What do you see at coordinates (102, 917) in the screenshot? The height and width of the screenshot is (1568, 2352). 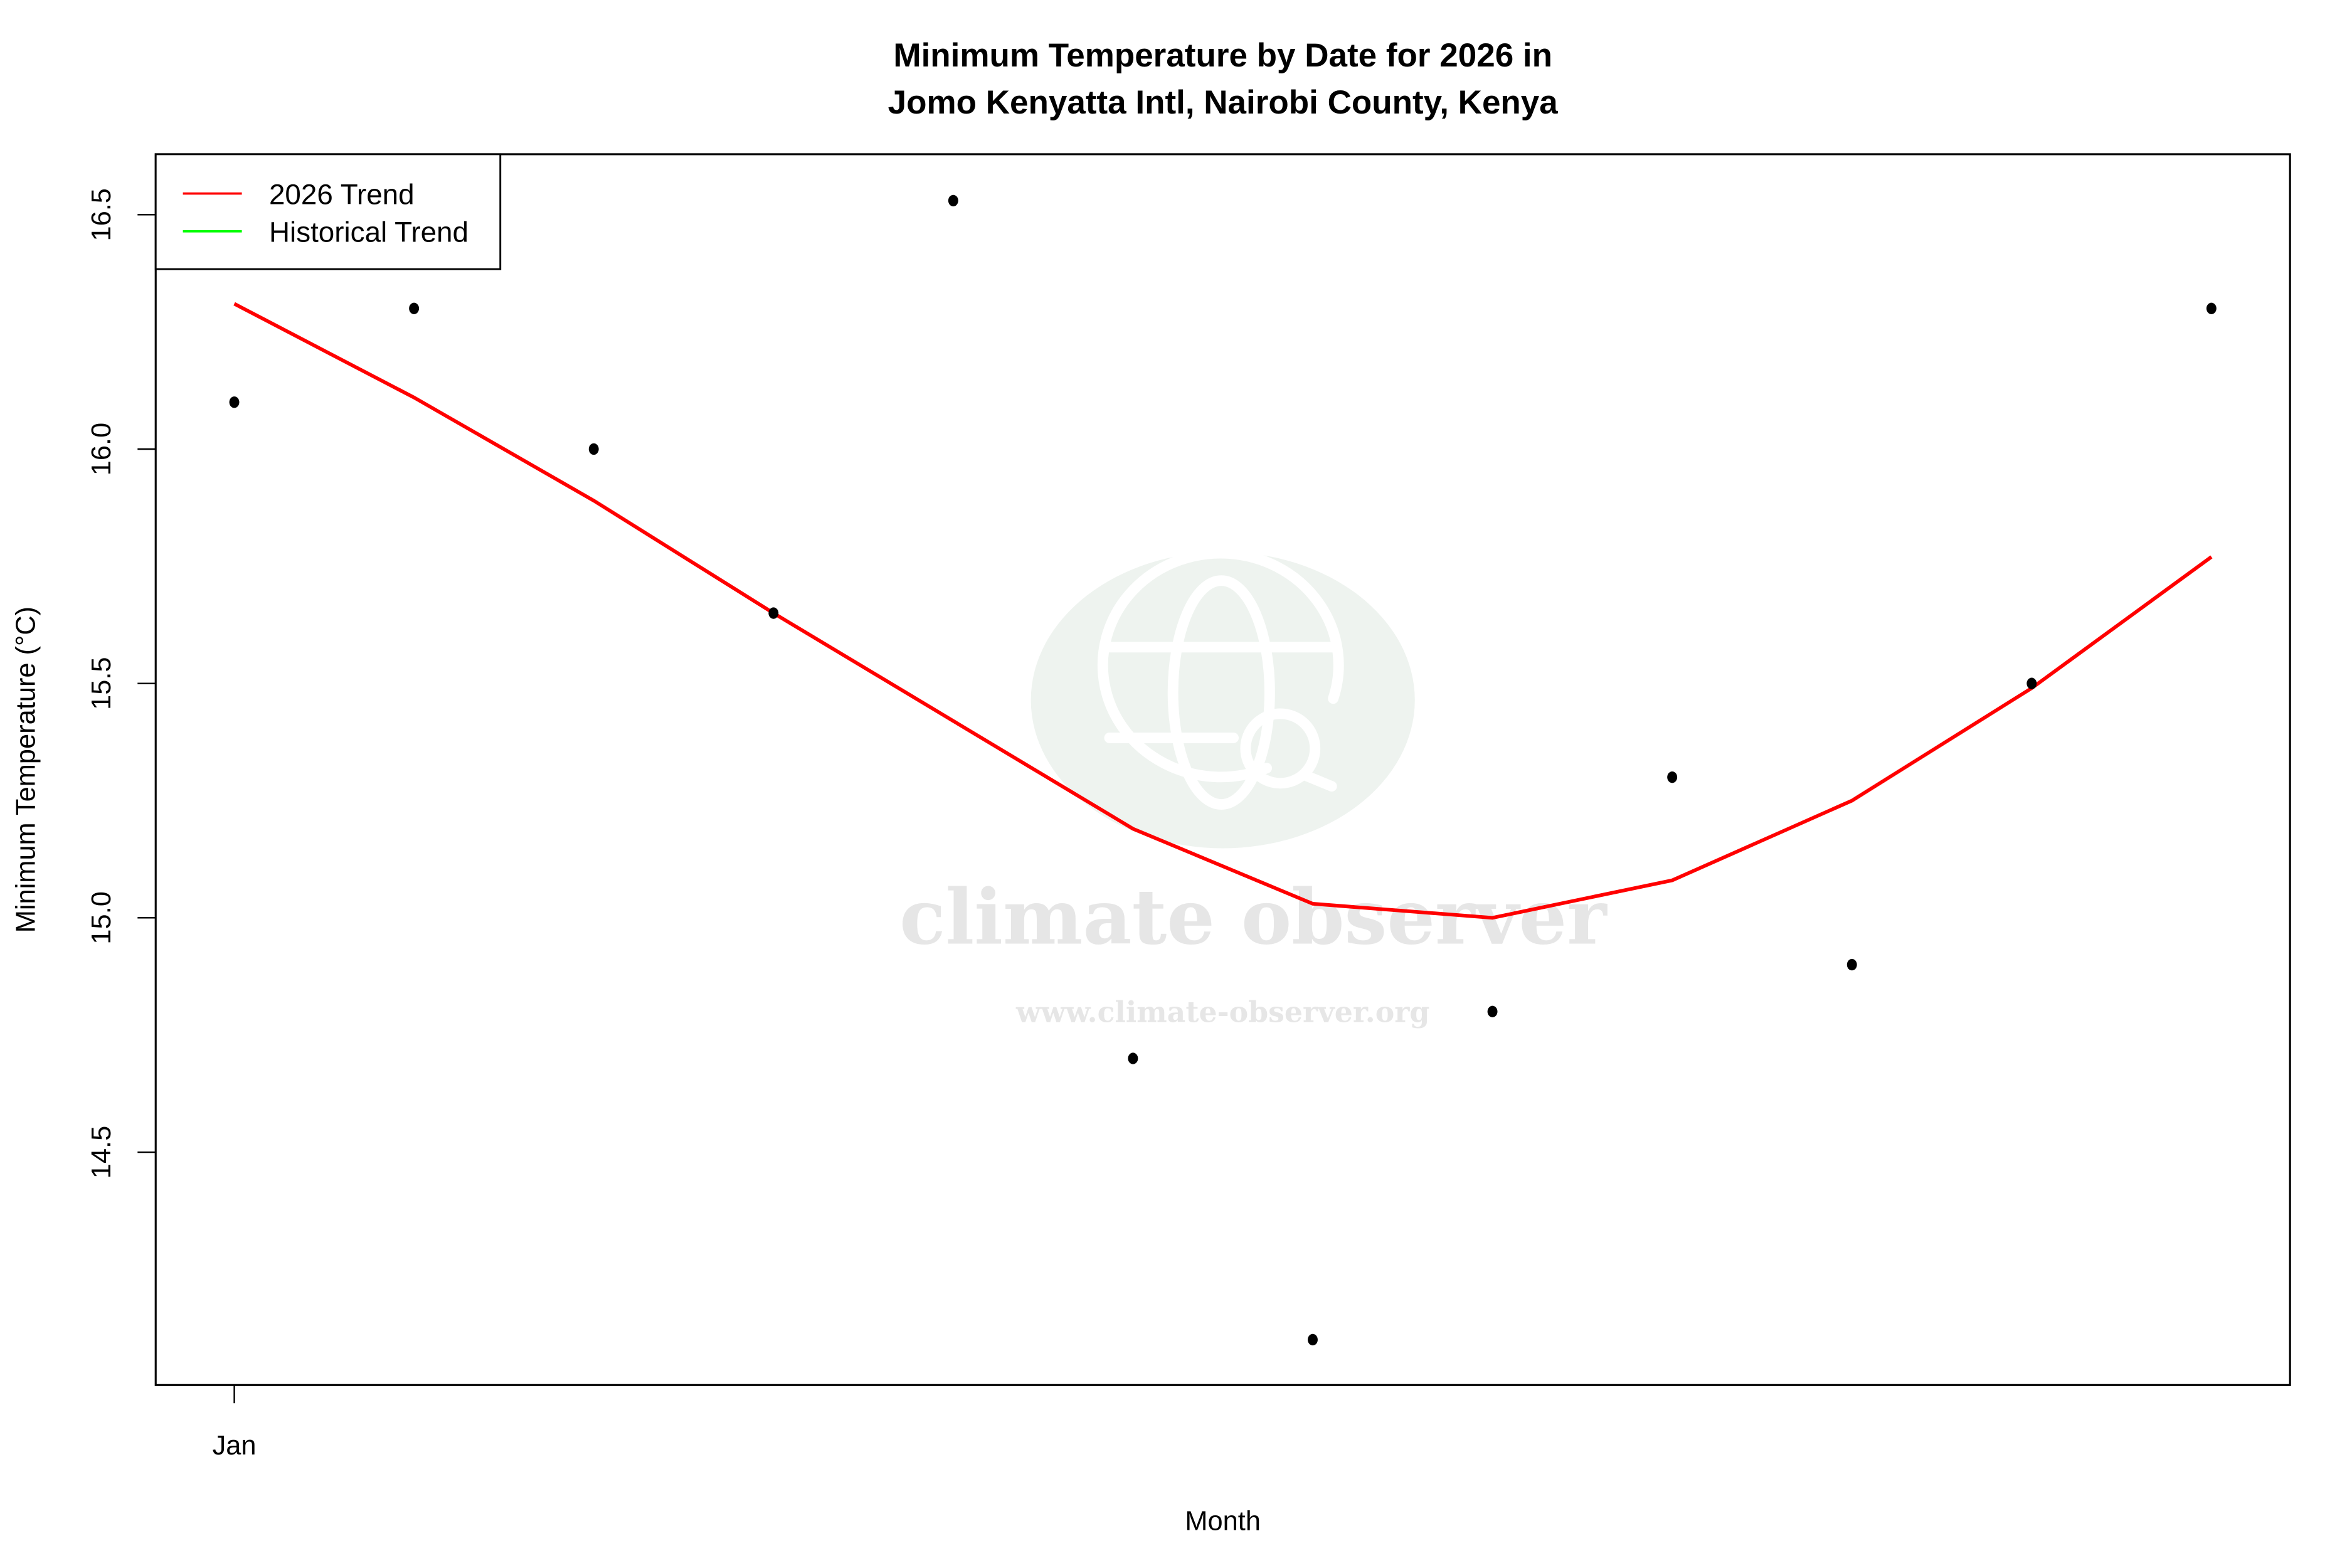 I see `y-tick-label: 15.0` at bounding box center [102, 917].